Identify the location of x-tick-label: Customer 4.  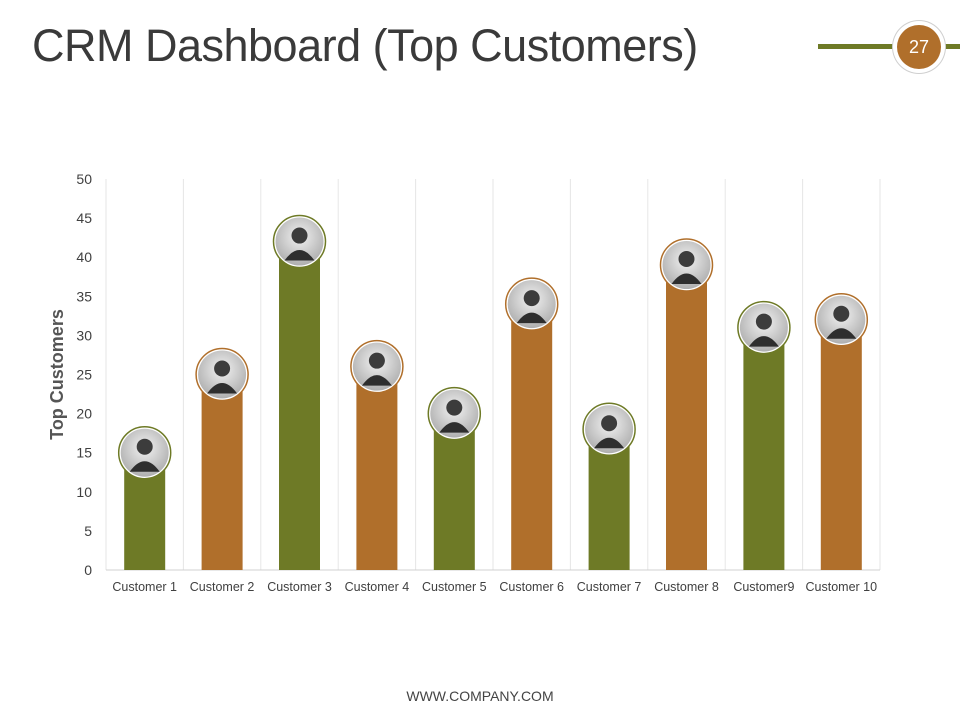
(377, 587).